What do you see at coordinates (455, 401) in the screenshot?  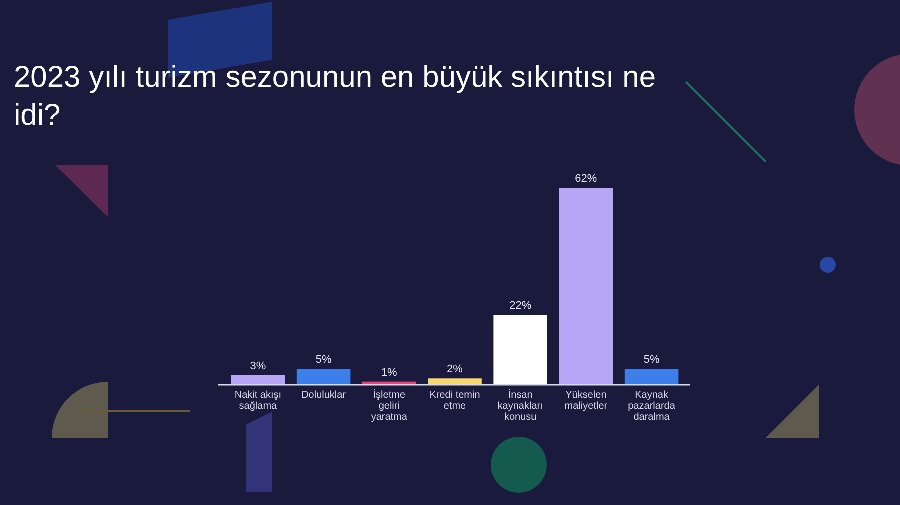 I see `x-tick-label: Kredi temin etme` at bounding box center [455, 401].